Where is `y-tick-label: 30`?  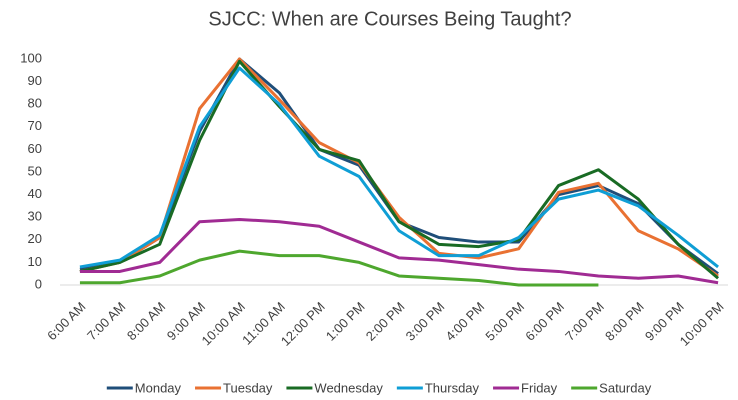
y-tick-label: 30 is located at coordinates (35, 216).